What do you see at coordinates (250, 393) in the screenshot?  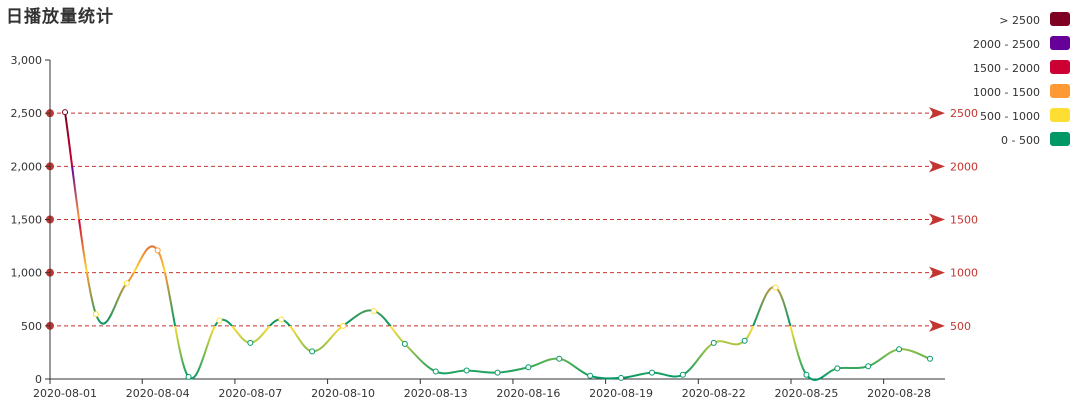 I see `x-tick-label: 2020-08-07` at bounding box center [250, 393].